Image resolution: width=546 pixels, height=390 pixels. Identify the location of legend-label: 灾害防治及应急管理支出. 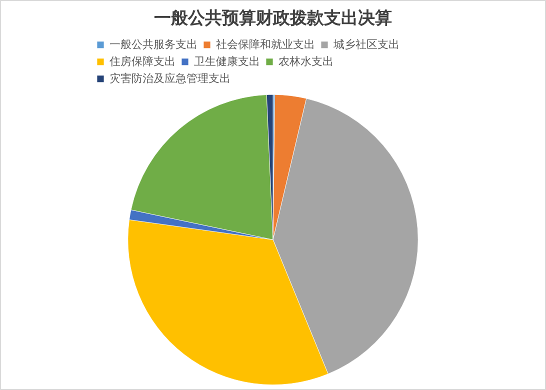
(170, 78).